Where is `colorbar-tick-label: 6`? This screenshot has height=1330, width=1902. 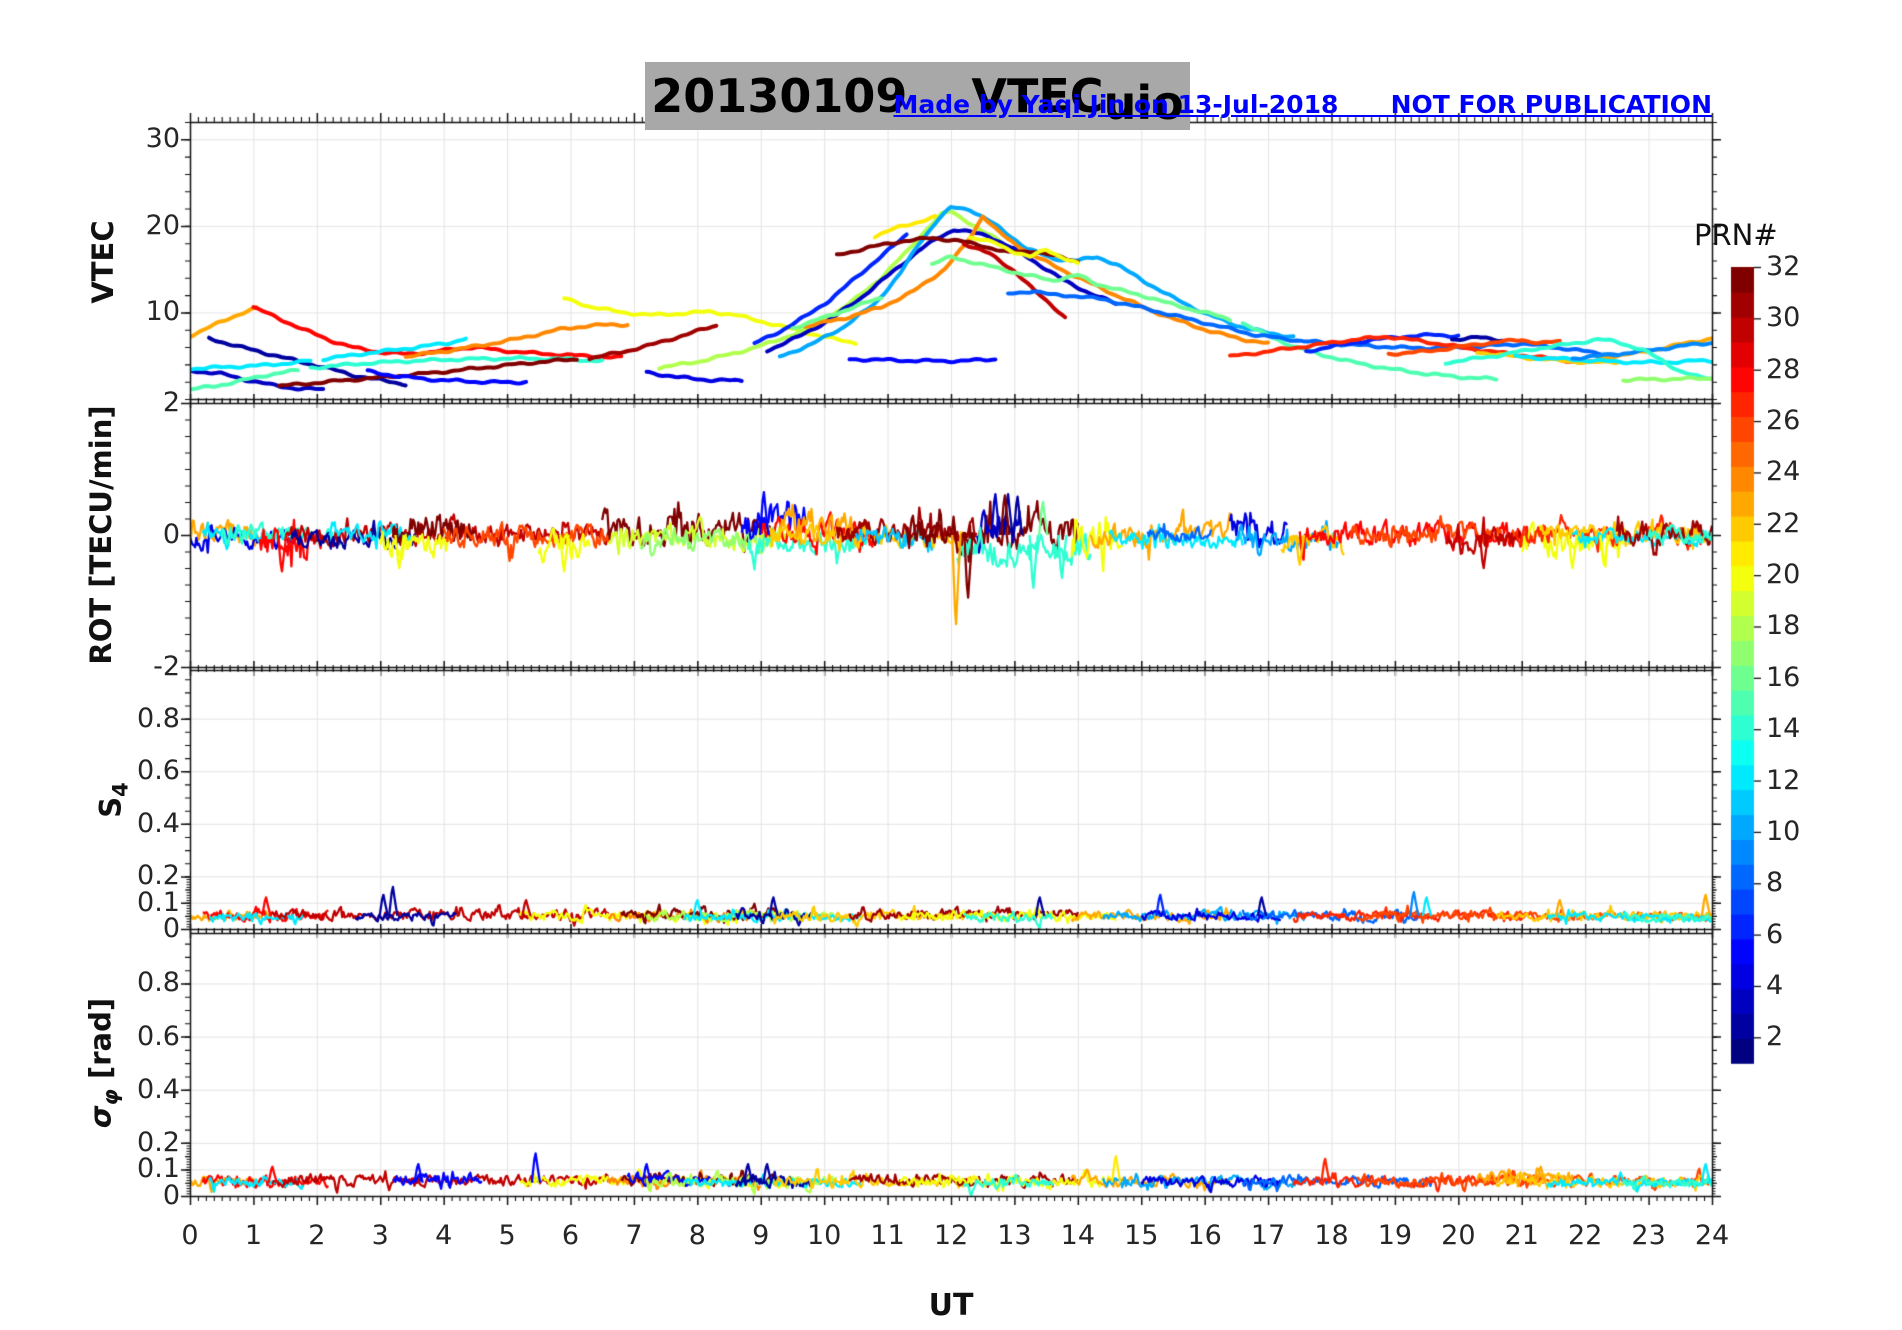
colorbar-tick-label: 6 is located at coordinates (1775, 934).